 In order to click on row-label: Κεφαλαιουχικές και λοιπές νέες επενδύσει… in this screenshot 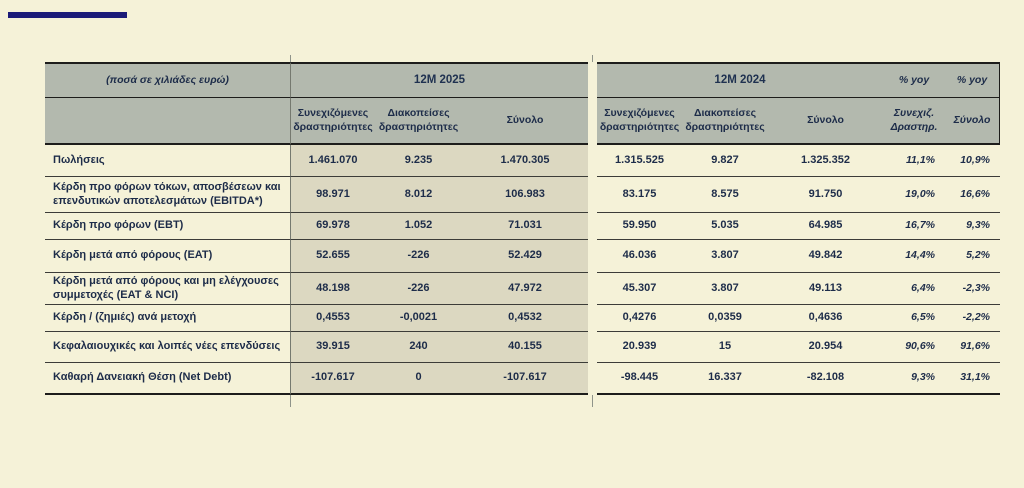, I will do `click(167, 347)`.